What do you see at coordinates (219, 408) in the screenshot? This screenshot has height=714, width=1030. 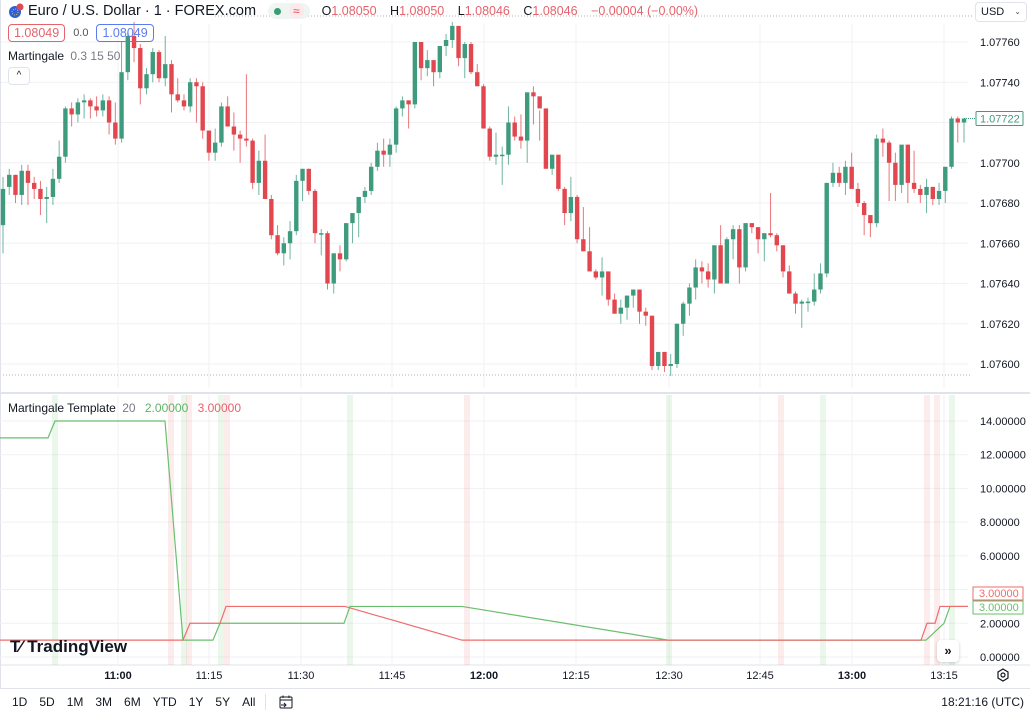 I see `red-value: 3.00000` at bounding box center [219, 408].